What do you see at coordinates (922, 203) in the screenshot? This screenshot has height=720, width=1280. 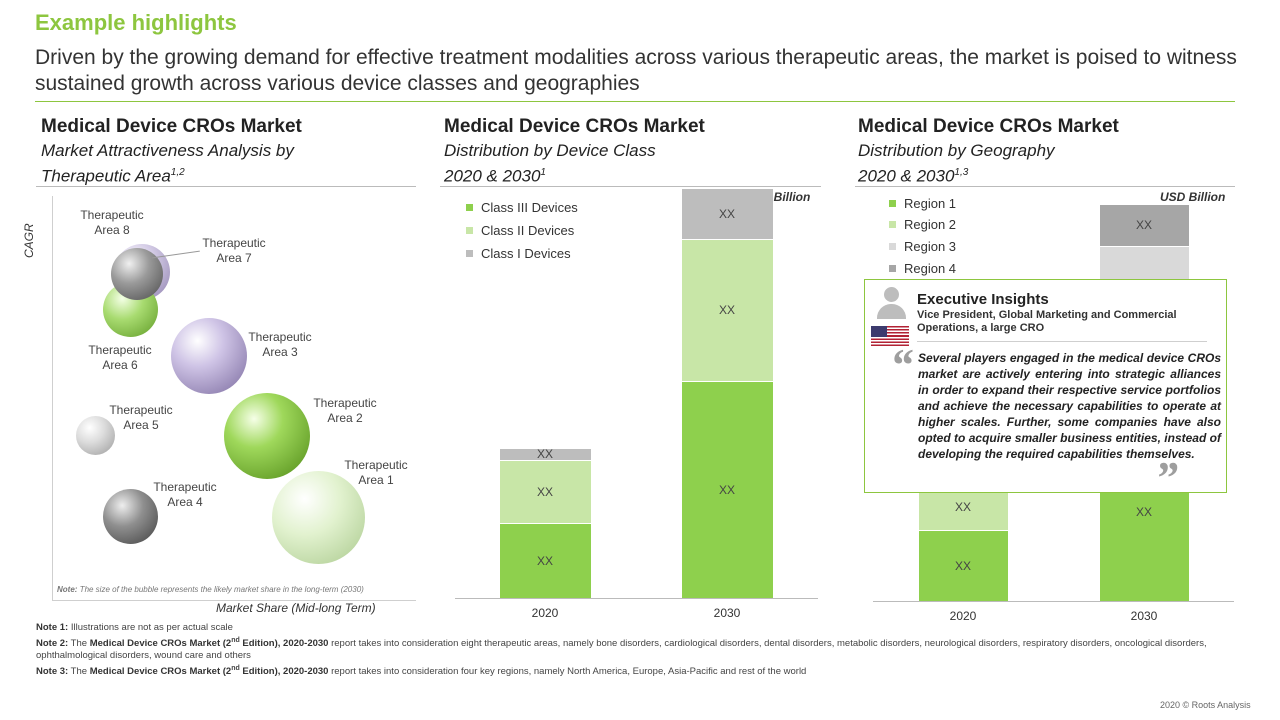 I see `legend-region-1: Region 1` at bounding box center [922, 203].